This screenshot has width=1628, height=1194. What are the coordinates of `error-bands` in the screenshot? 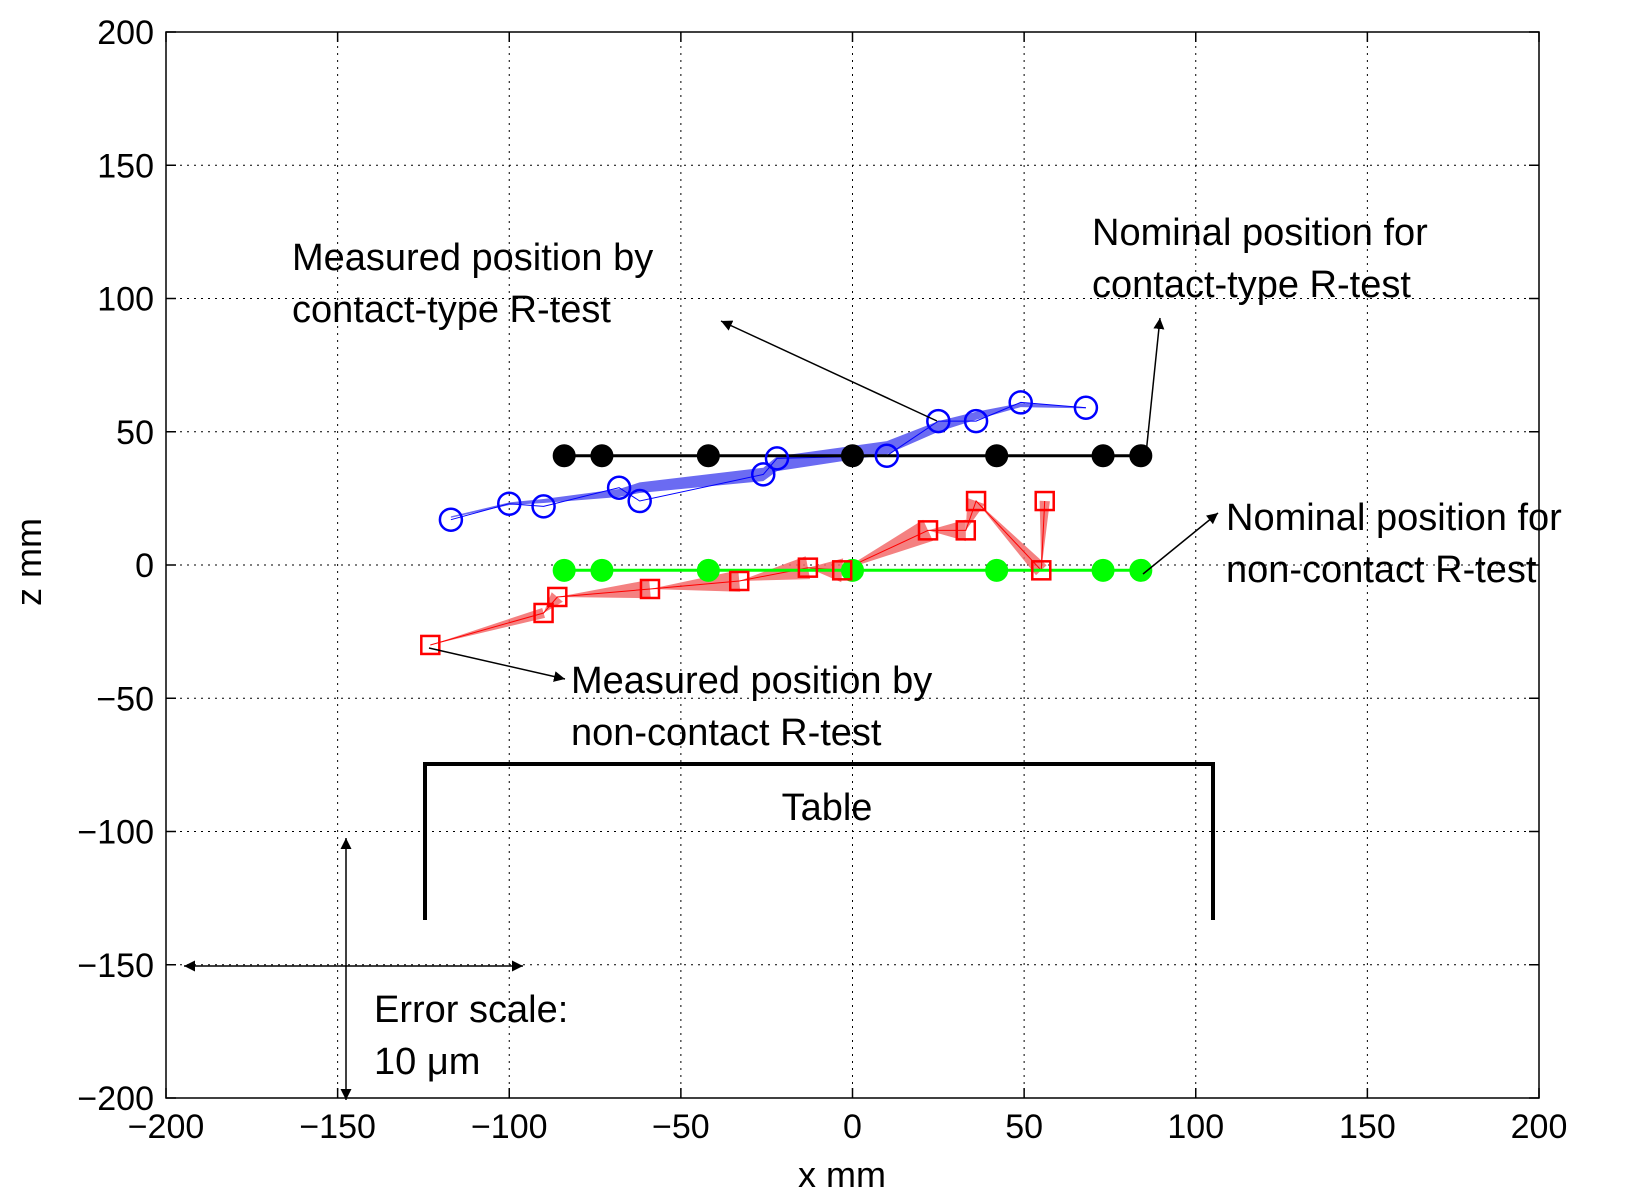 It's located at (758, 523).